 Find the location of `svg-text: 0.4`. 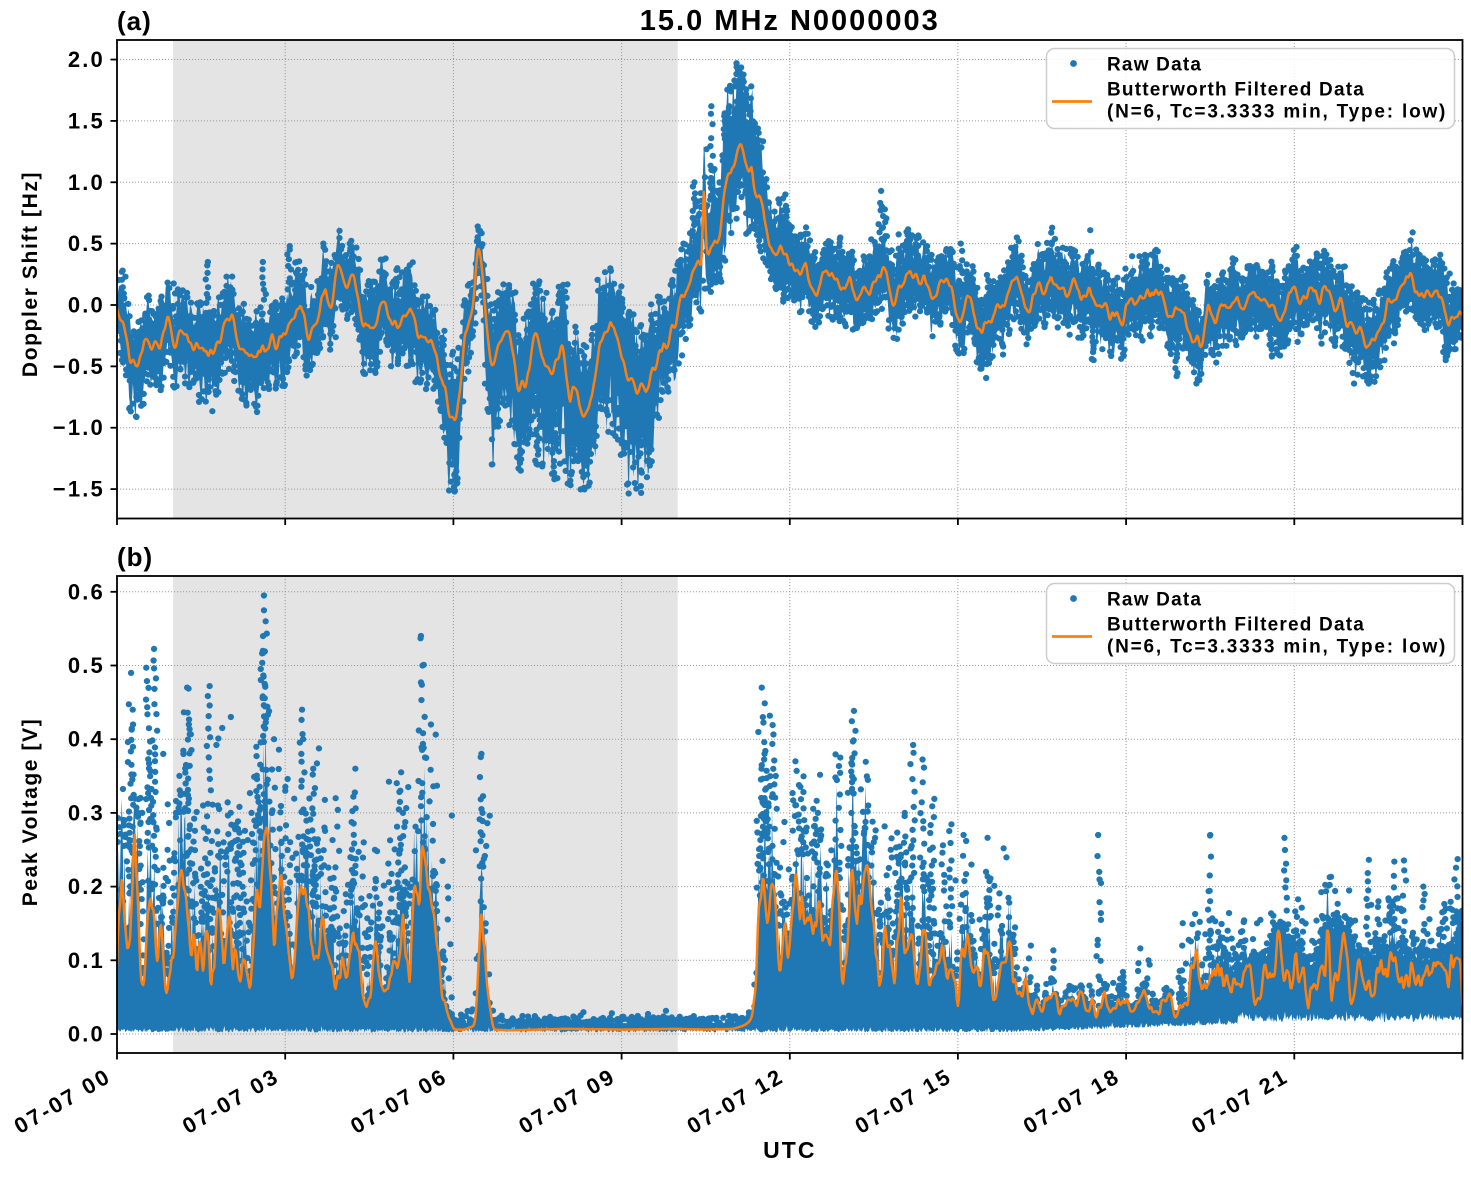

svg-text: 0.4 is located at coordinates (86, 739).